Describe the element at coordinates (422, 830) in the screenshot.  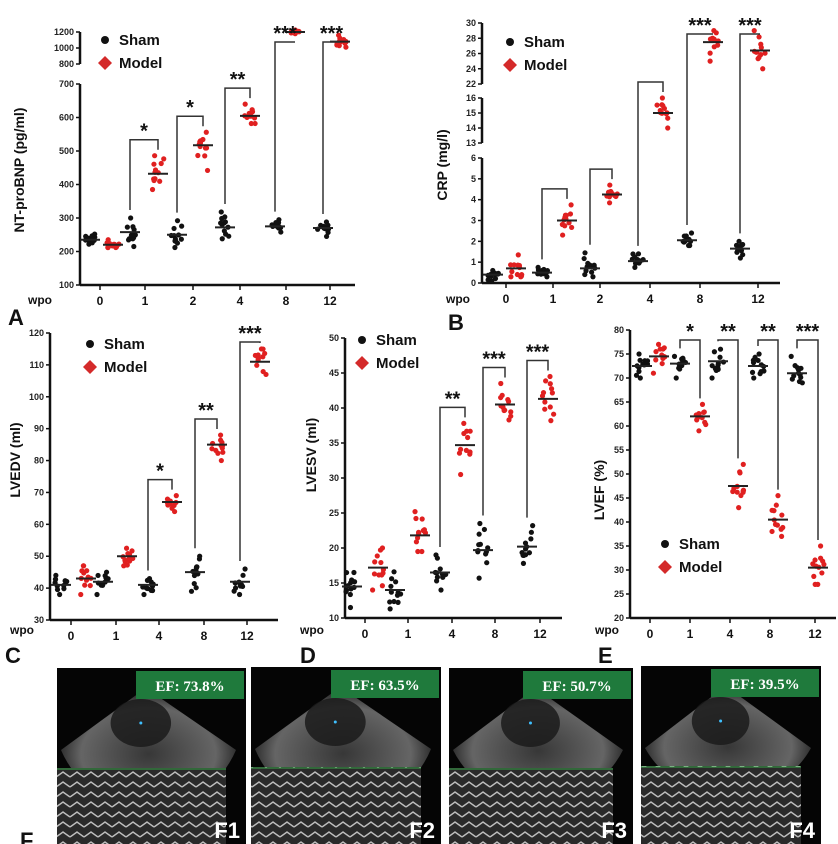
I see `image-label: F2` at that location.